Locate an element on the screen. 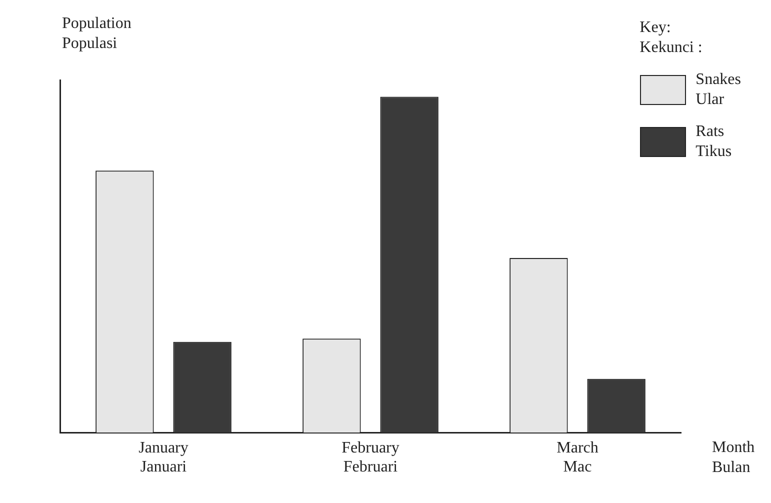 The width and height of the screenshot is (771, 503). y-axis-title: Population Populasi is located at coordinates (97, 33).